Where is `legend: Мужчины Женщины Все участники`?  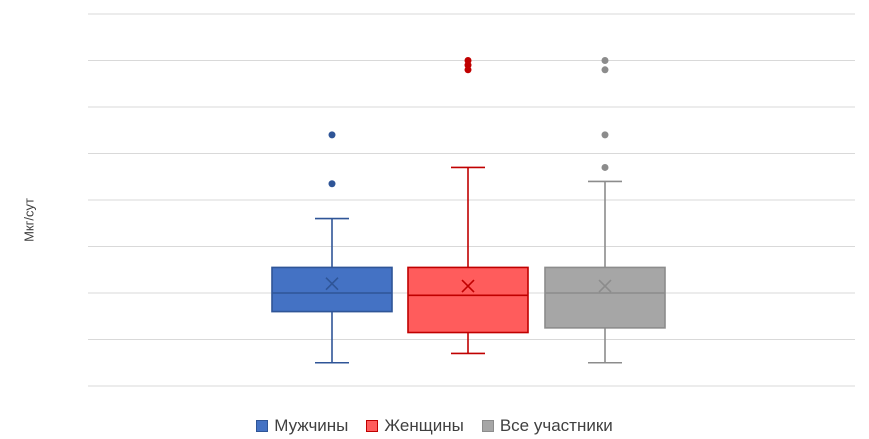
legend: Мужчины Женщины Все участники is located at coordinates (434, 426).